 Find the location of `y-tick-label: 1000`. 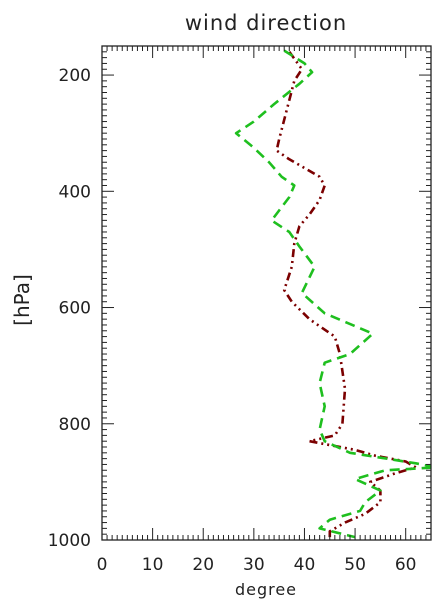

y-tick-label: 1000 is located at coordinates (69, 541).